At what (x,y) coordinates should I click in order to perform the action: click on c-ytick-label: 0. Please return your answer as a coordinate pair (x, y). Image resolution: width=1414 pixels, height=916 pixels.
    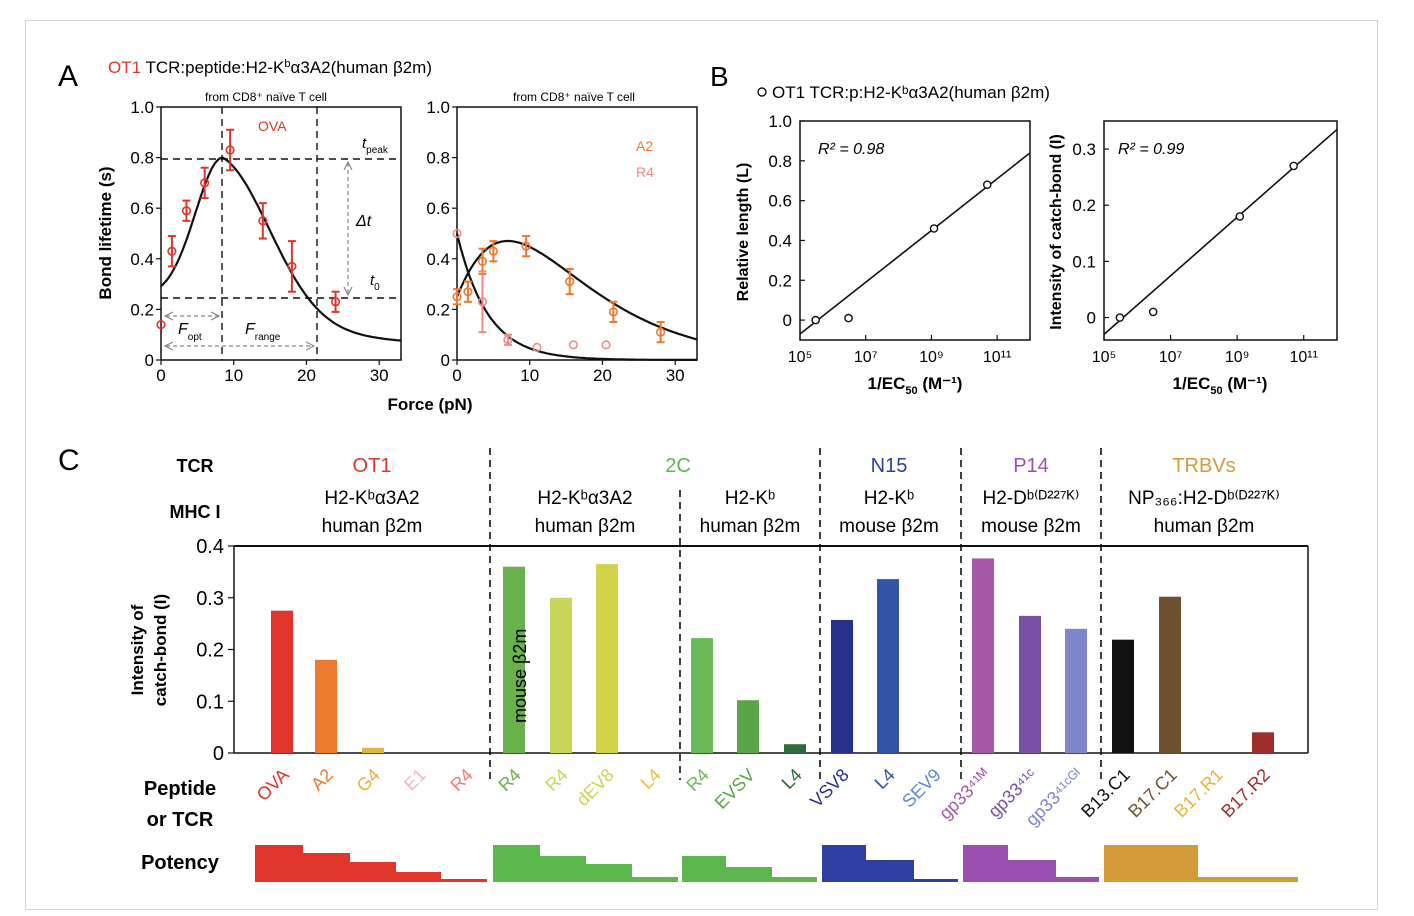
    Looking at the image, I should click on (218, 754).